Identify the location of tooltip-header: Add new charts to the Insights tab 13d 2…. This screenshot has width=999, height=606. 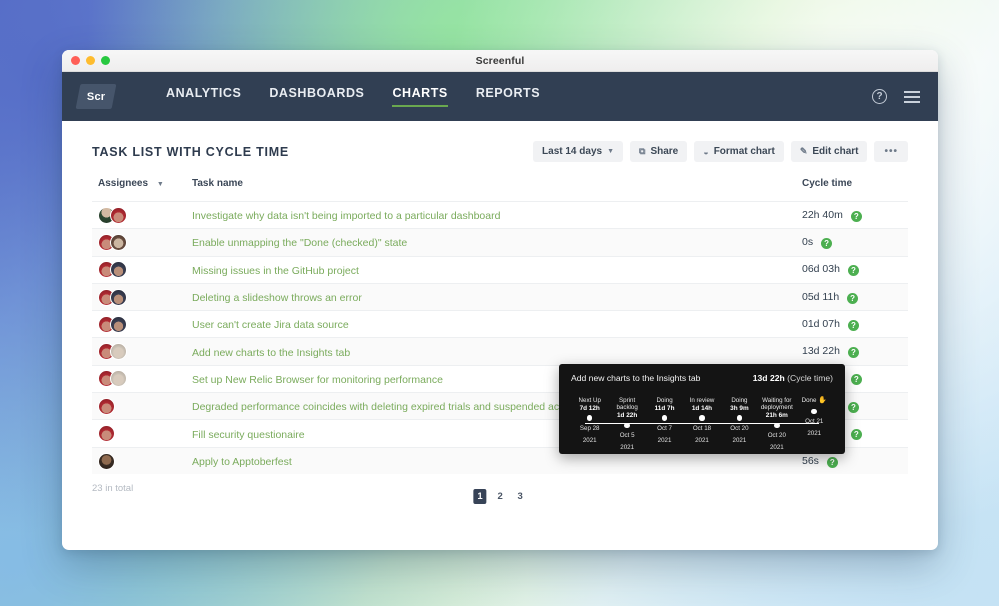
(702, 378).